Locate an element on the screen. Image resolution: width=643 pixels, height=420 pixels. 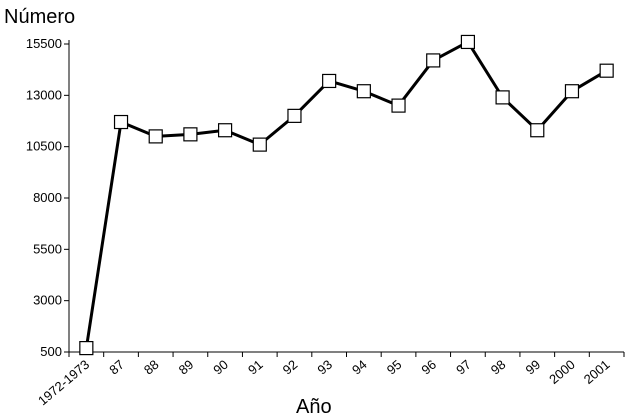
x-tick-label: 2000 is located at coordinates (562, 372).